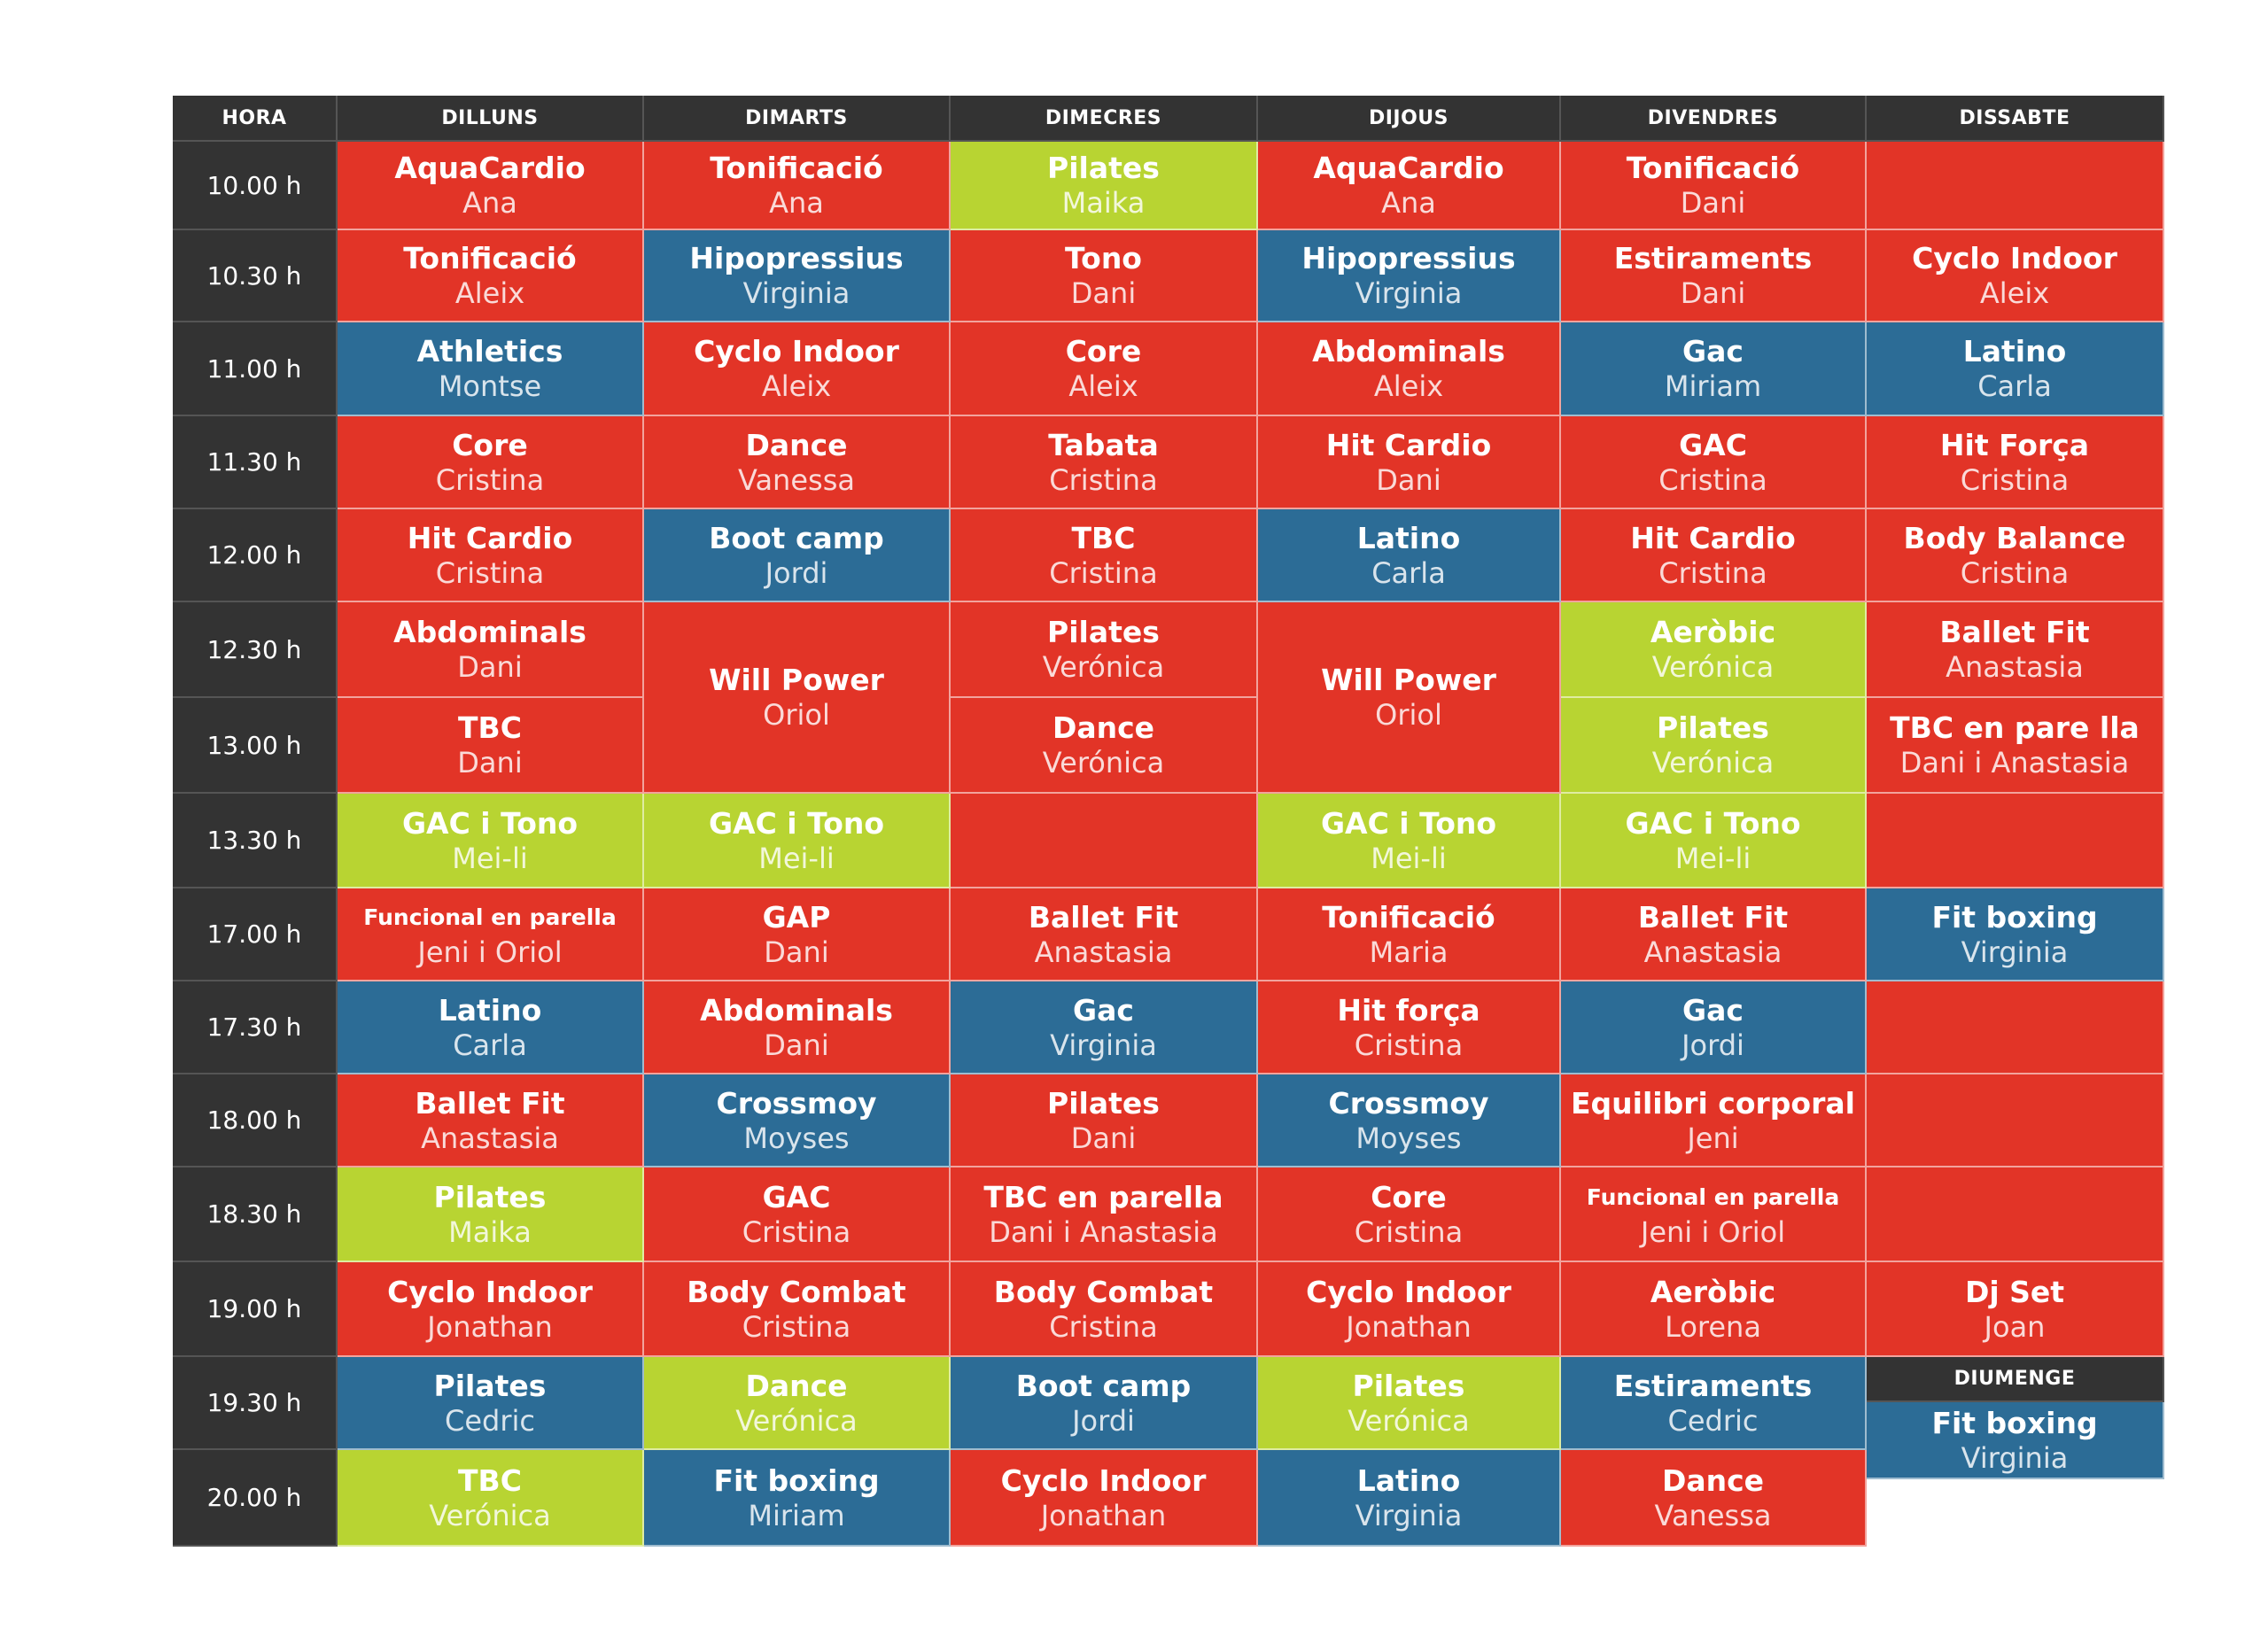 The height and width of the screenshot is (1629, 2268). I want to click on class-name: Athletics, so click(489, 351).